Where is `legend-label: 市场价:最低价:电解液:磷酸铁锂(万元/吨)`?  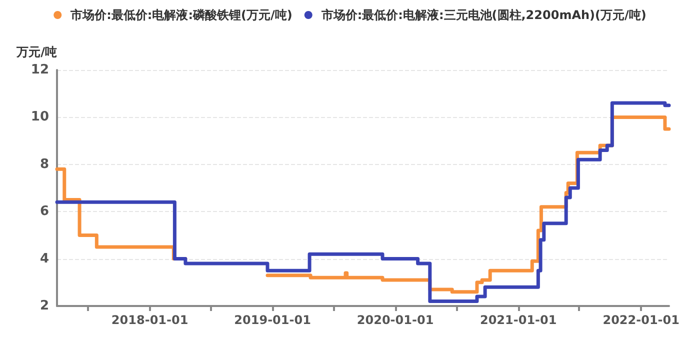 legend-label: 市场价:最低价:电解液:磷酸铁锂(万元/吨) is located at coordinates (181, 15).